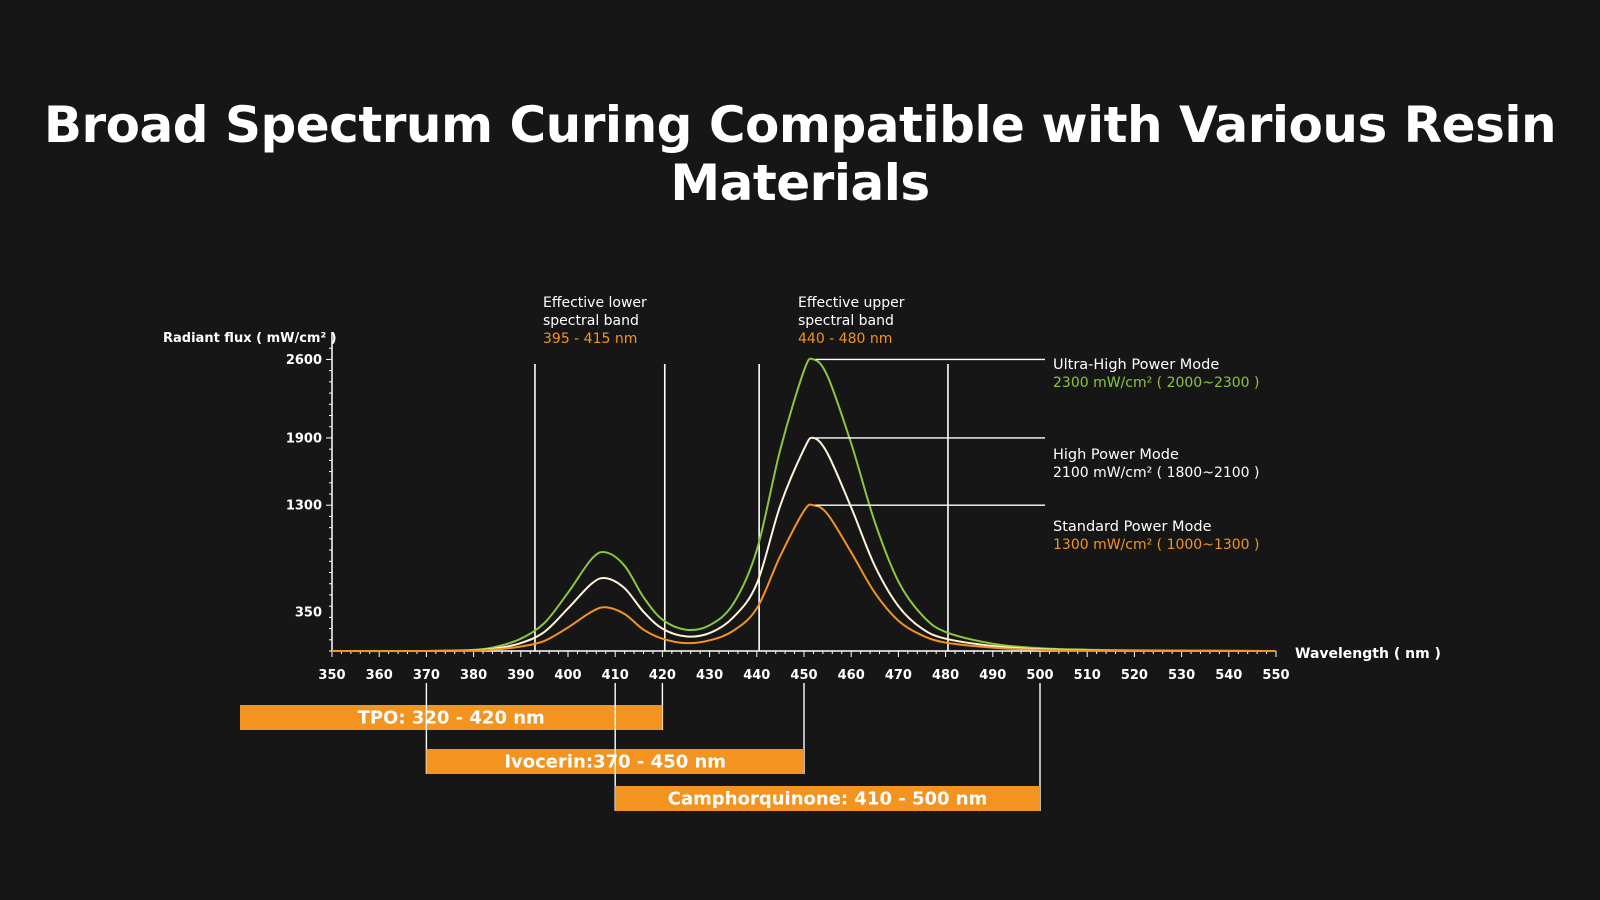  Describe the element at coordinates (845, 339) in the screenshot. I see `upper-band-range: 440 - 480 nm` at that location.